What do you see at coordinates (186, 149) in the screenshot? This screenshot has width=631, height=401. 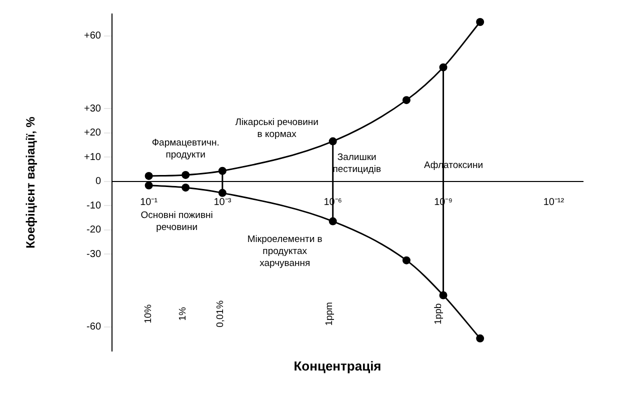 I see `annotation: Фармацевтичн. продукти` at bounding box center [186, 149].